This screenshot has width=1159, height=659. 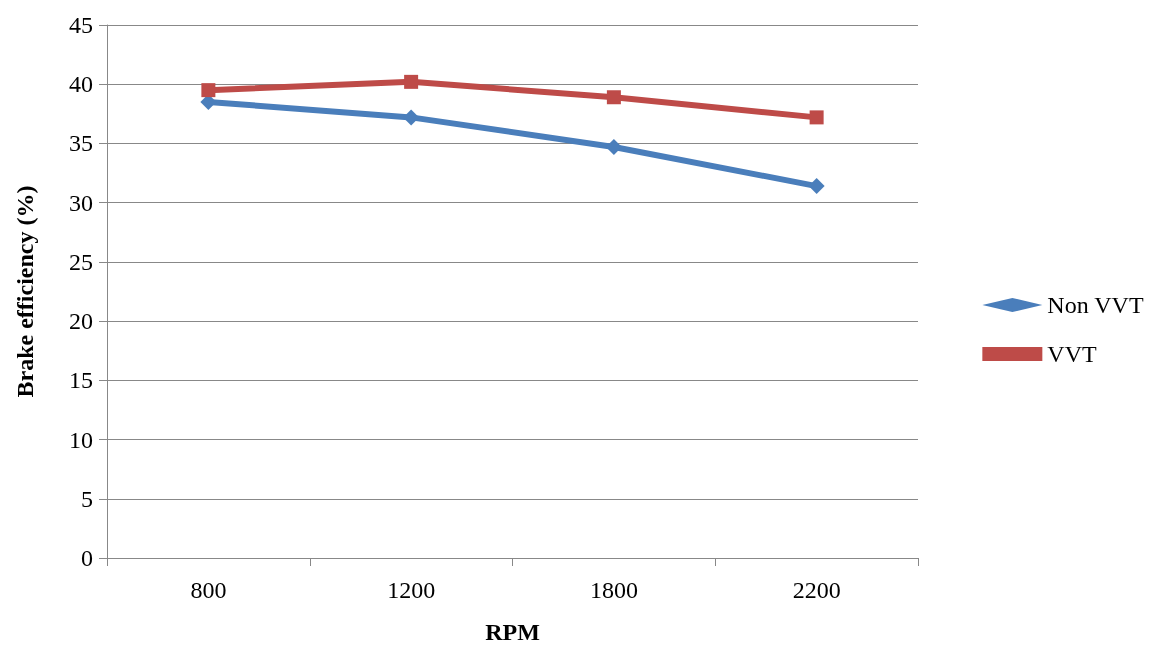 What do you see at coordinates (208, 590) in the screenshot?
I see `x-tick-label: 800` at bounding box center [208, 590].